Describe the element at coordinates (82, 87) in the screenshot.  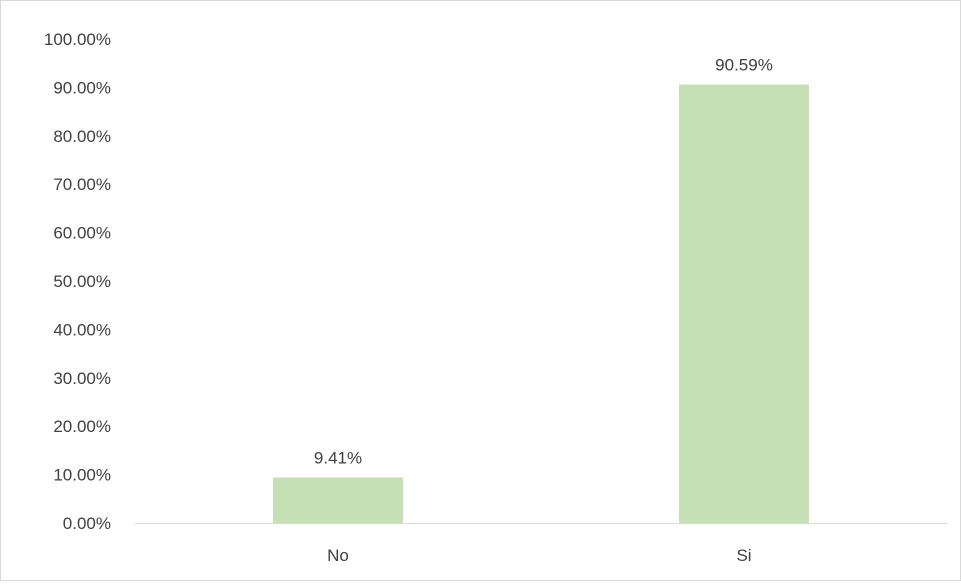
I see `y-tick-label: 90.00%` at that location.